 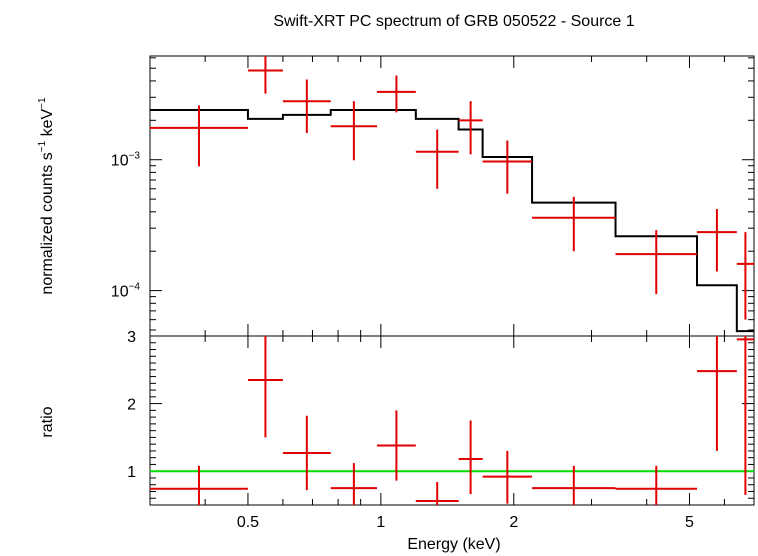 I want to click on ratio-y-axis-label: ratio, so click(x=47, y=421).